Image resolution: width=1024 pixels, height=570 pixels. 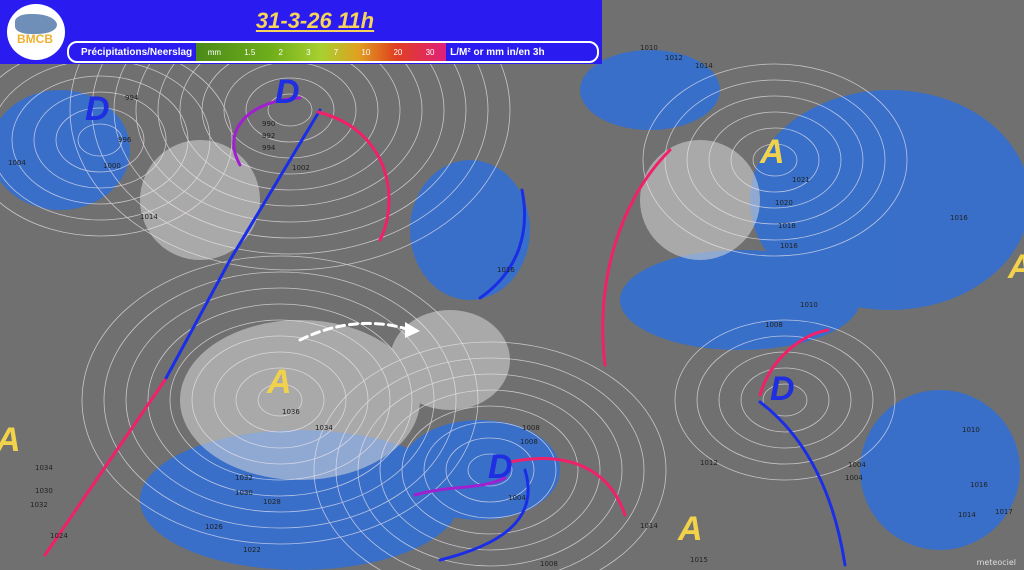 What do you see at coordinates (214, 527) in the screenshot?
I see `pressure-label: 1026` at bounding box center [214, 527].